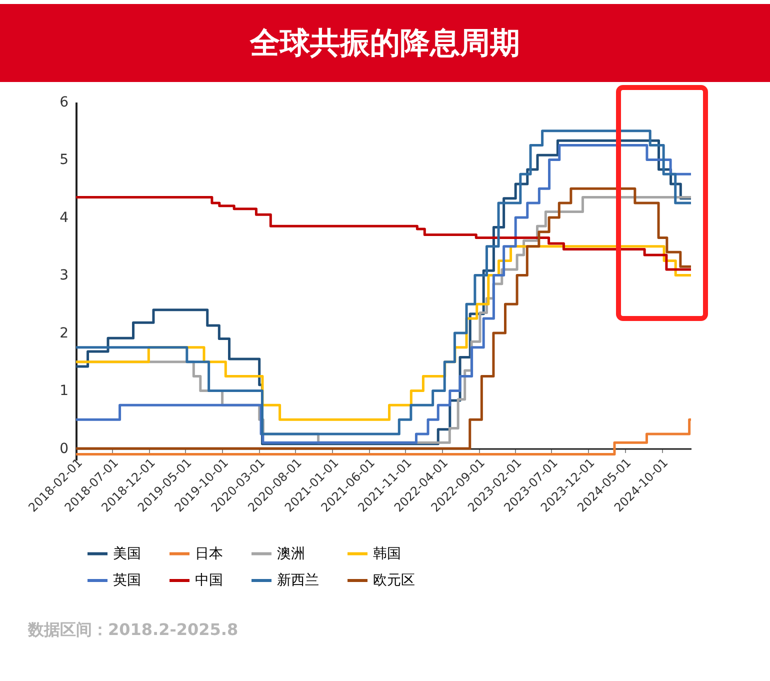 This screenshot has height=681, width=770. I want to click on legend-label: 新西兰, so click(298, 580).